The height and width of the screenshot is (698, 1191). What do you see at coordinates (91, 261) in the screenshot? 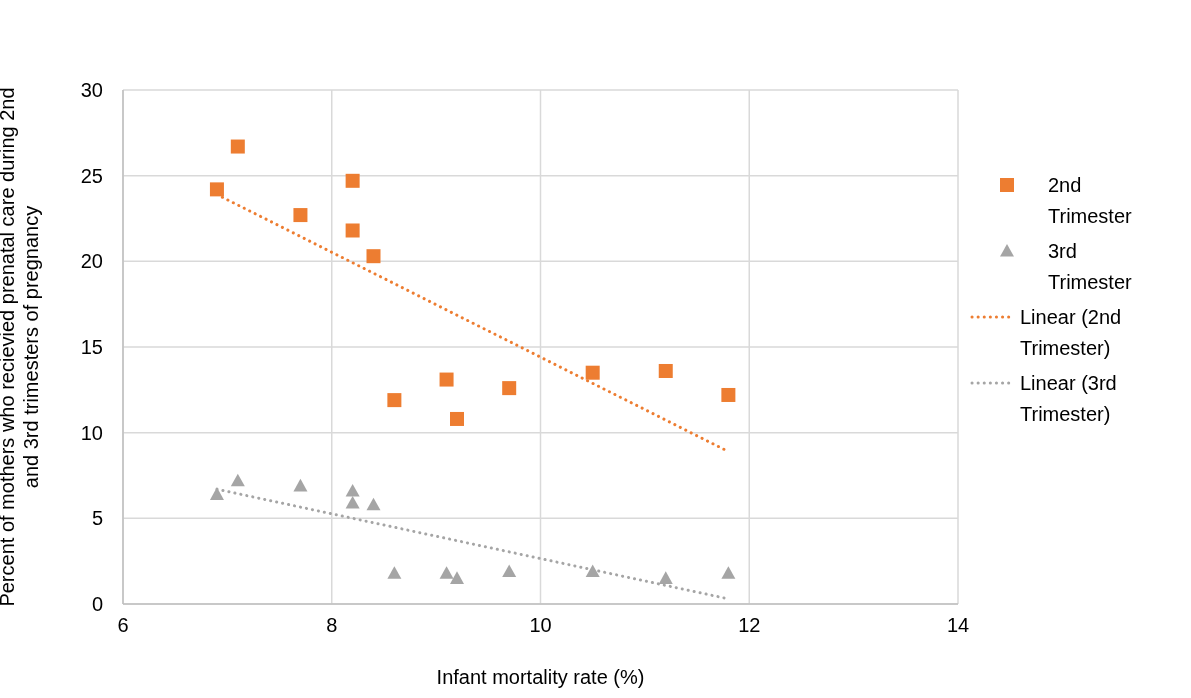
I see `y-tick-label: 20` at bounding box center [91, 261].